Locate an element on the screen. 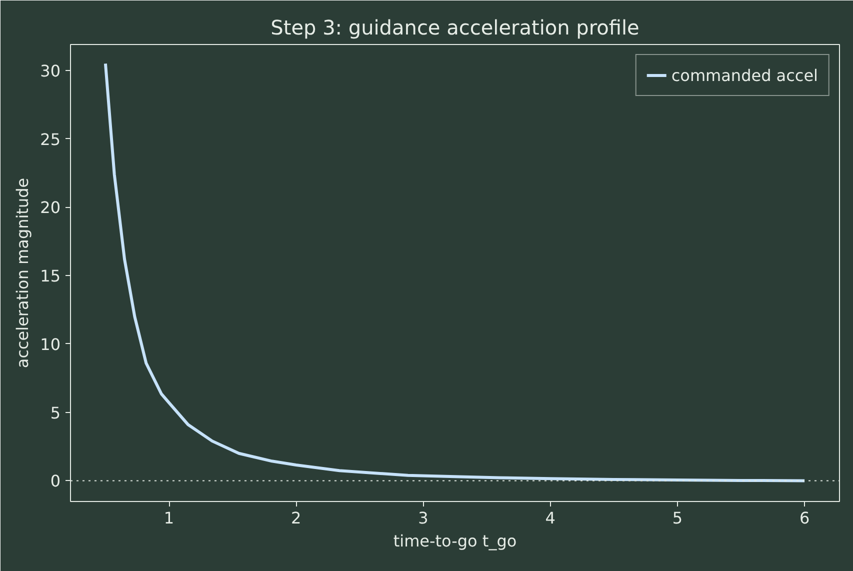 The image size is (853, 571). y-tick-label: 15 is located at coordinates (50, 276).